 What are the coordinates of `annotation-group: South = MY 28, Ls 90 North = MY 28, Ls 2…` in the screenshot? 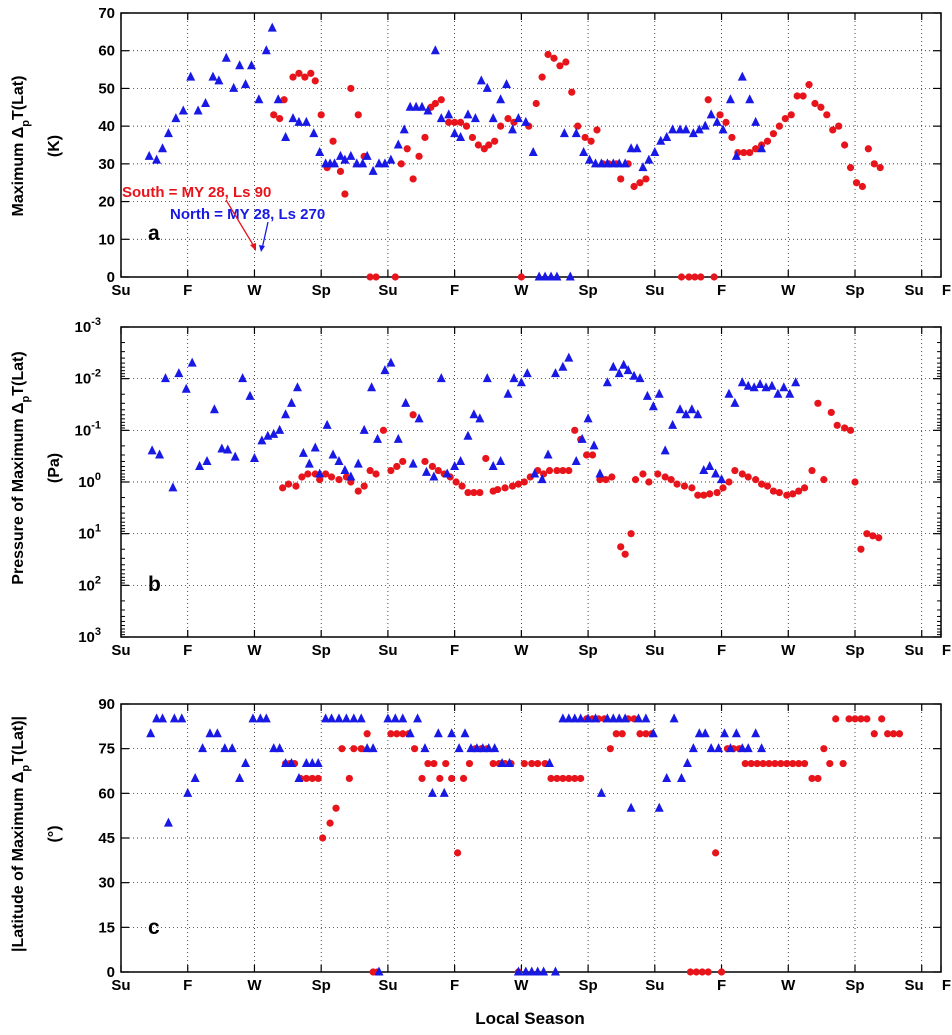 It's located at (223, 218).